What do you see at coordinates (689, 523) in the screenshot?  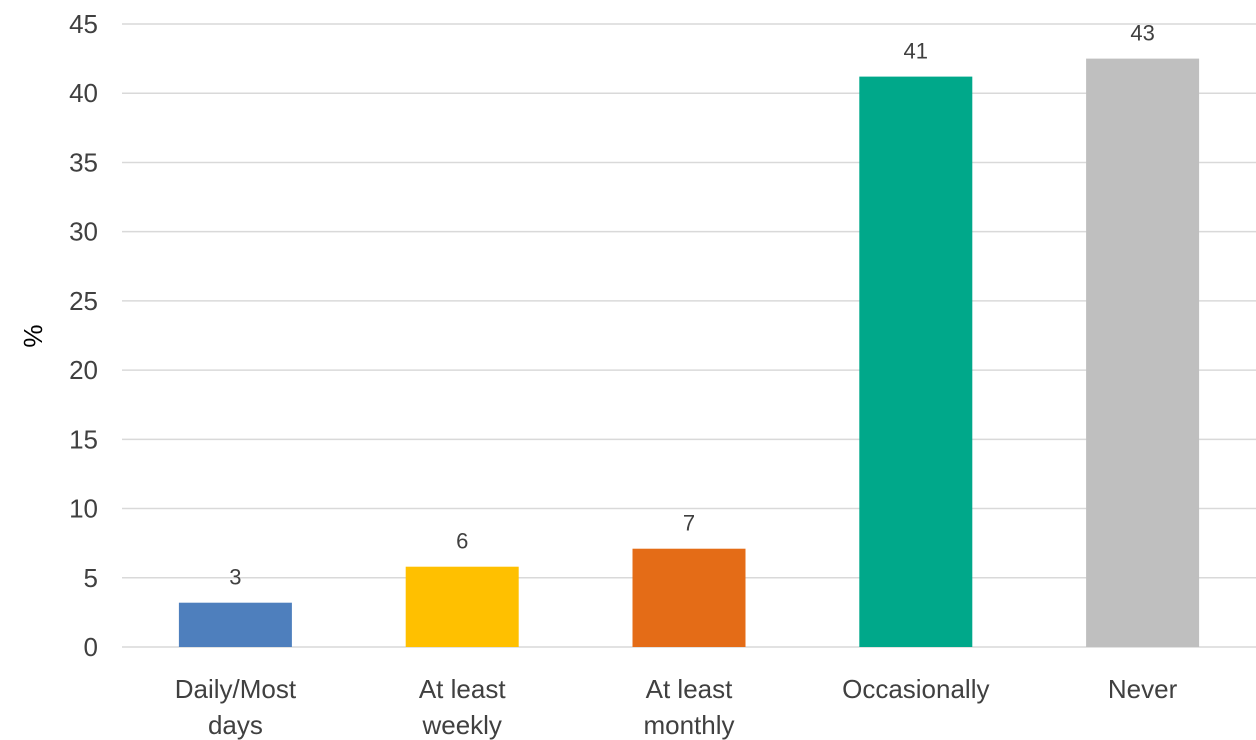 I see `data-label: 7` at bounding box center [689, 523].